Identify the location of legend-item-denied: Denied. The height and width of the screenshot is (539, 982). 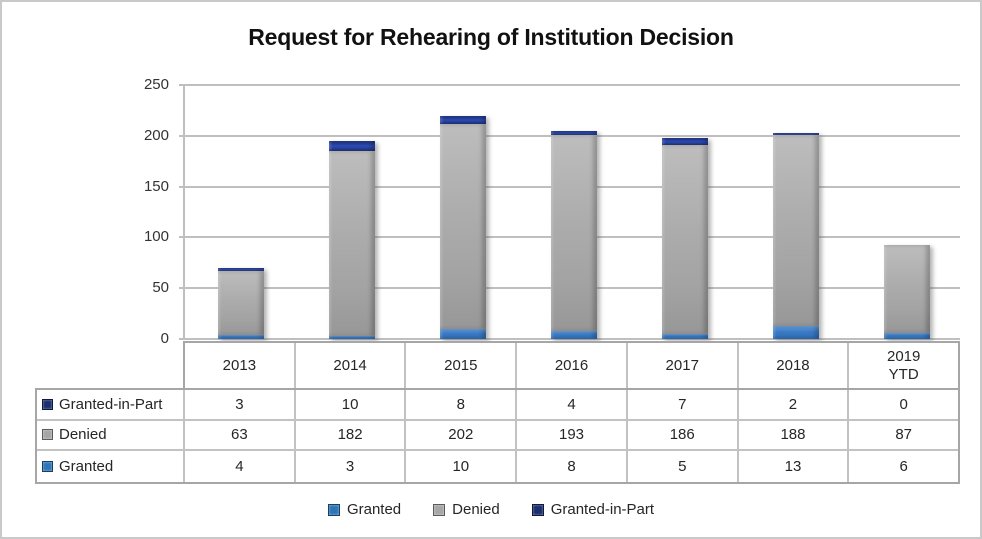
(466, 509).